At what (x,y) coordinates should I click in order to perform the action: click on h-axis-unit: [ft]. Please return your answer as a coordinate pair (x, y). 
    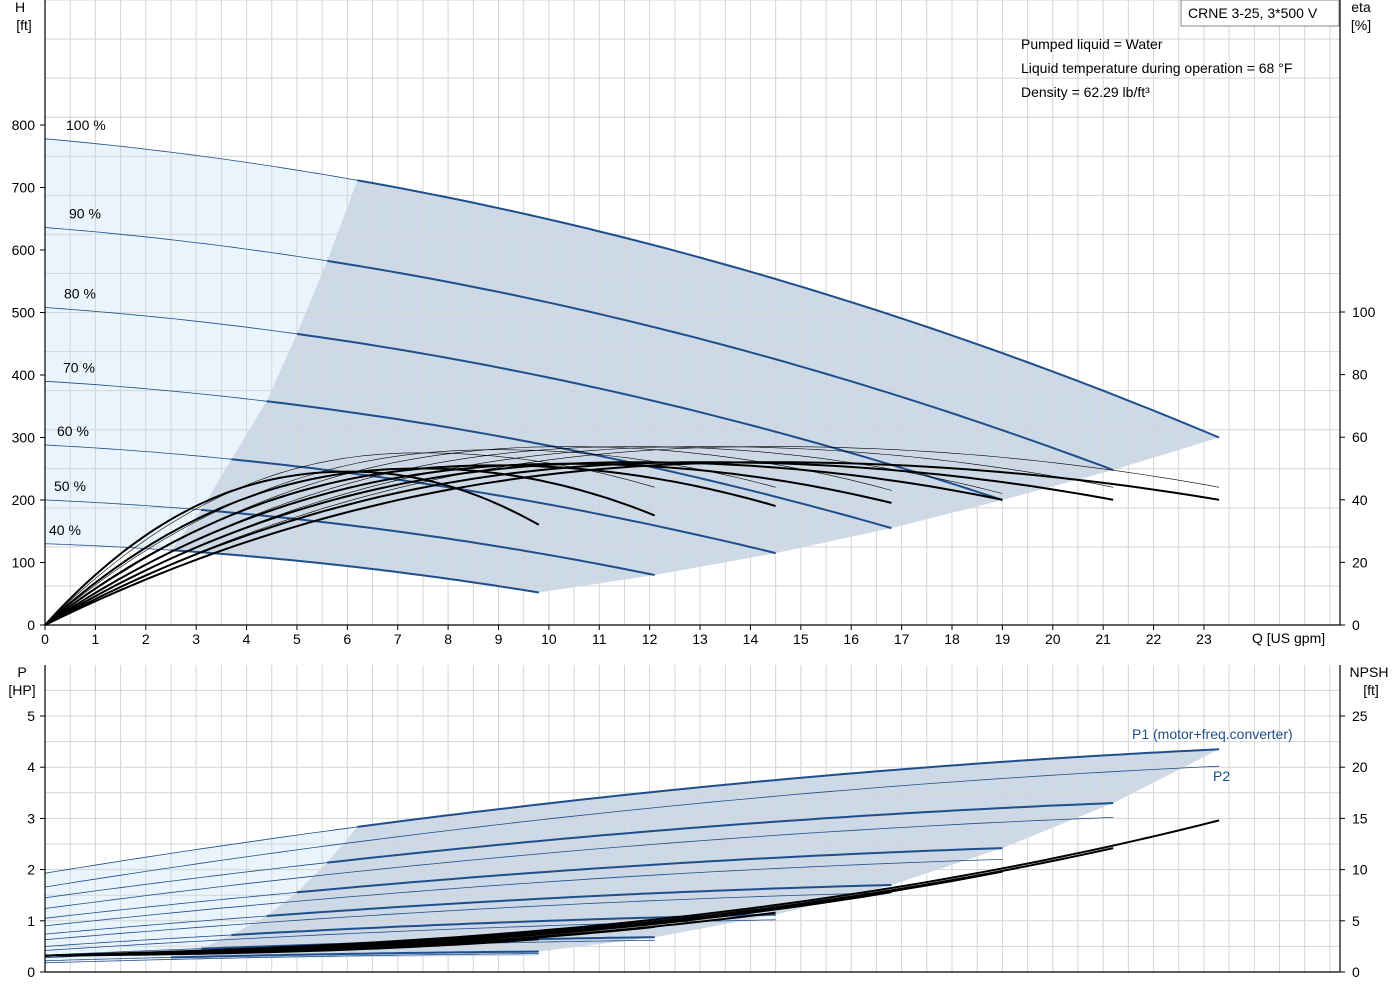
    Looking at the image, I should click on (24, 25).